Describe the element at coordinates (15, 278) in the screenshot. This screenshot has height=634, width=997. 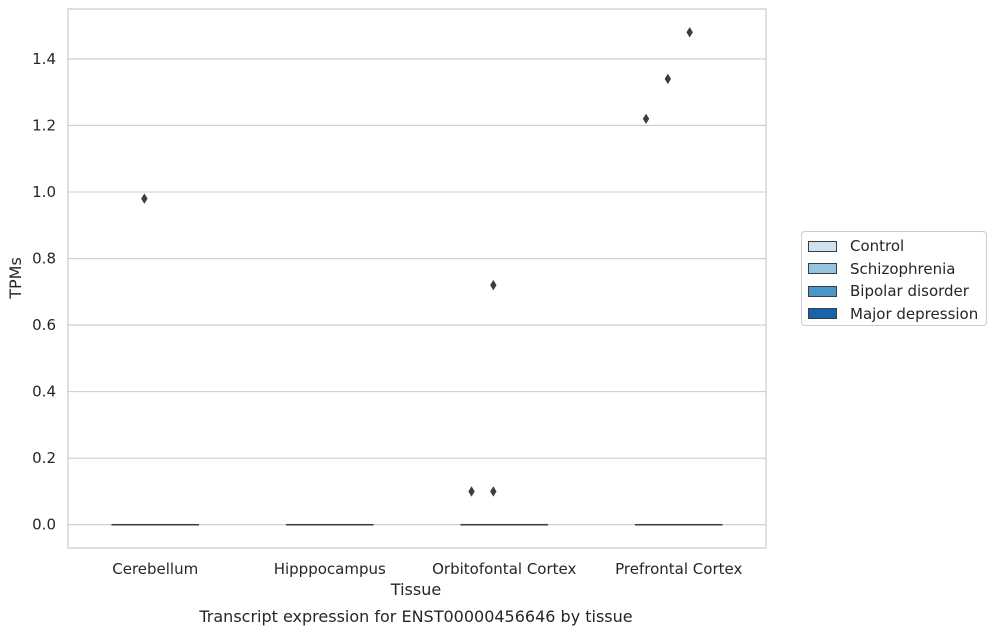
I see `y-axis-label: TPMs` at that location.